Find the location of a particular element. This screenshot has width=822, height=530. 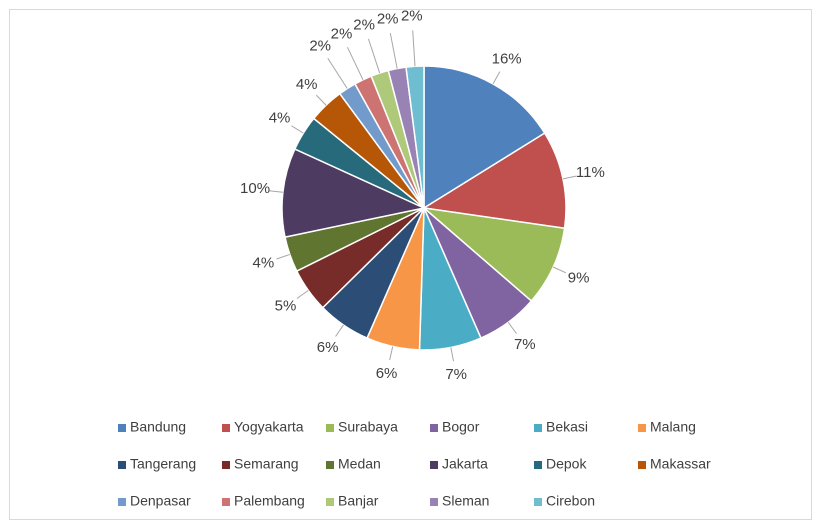

legend-label: Bandung is located at coordinates (158, 427).